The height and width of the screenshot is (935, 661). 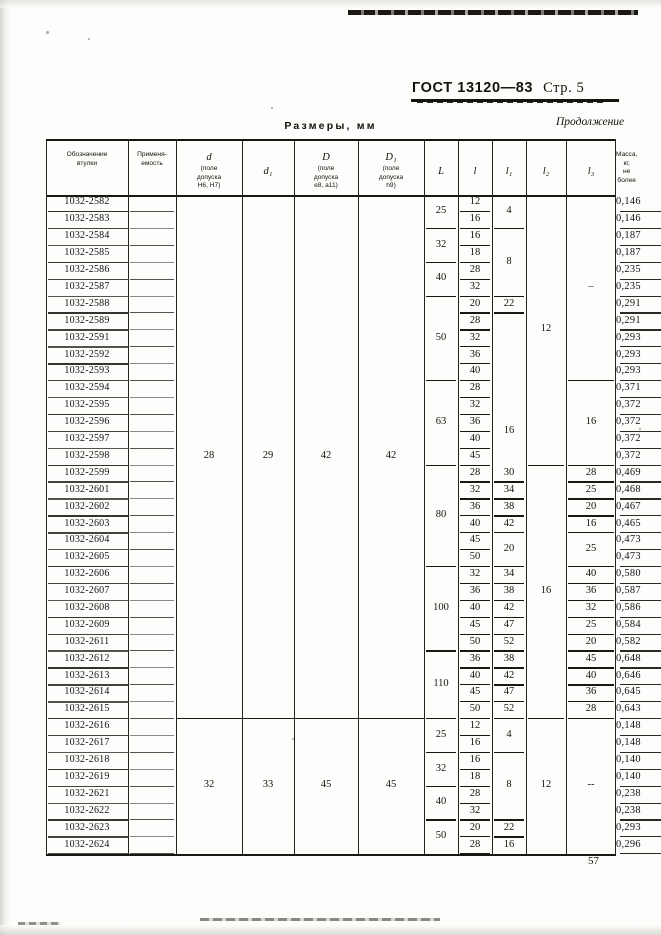 I want to click on table-cell-l: 36, so click(x=475, y=422).